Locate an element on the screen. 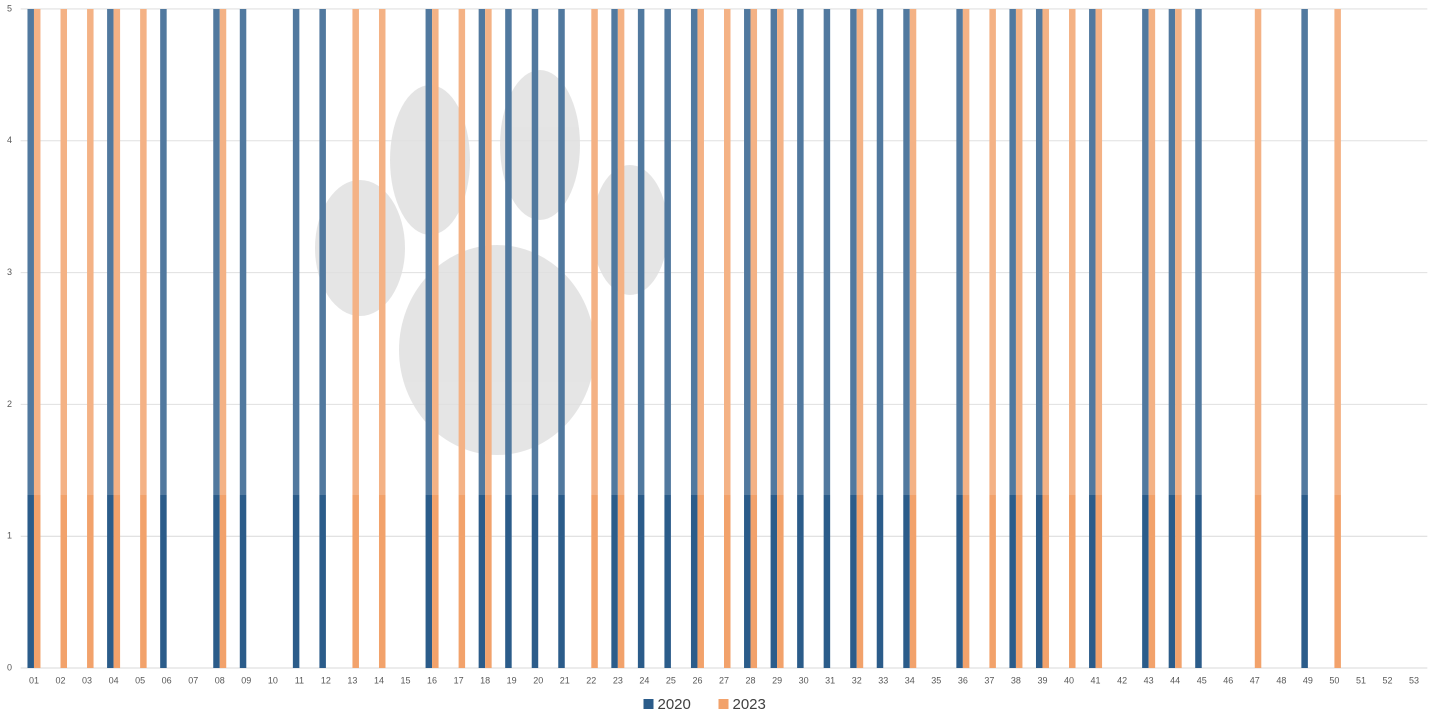 The image size is (1437, 713). x-tick-label: 17 is located at coordinates (459, 680).